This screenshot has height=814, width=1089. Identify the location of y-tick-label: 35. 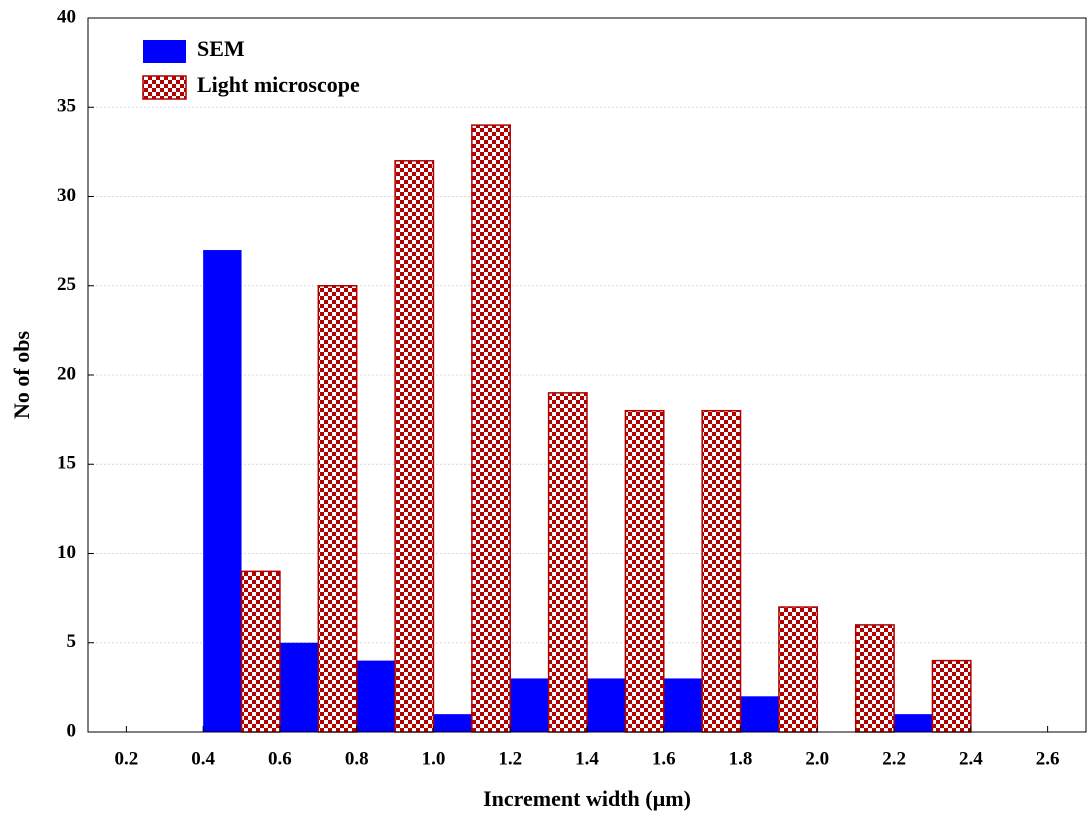
(66, 106).